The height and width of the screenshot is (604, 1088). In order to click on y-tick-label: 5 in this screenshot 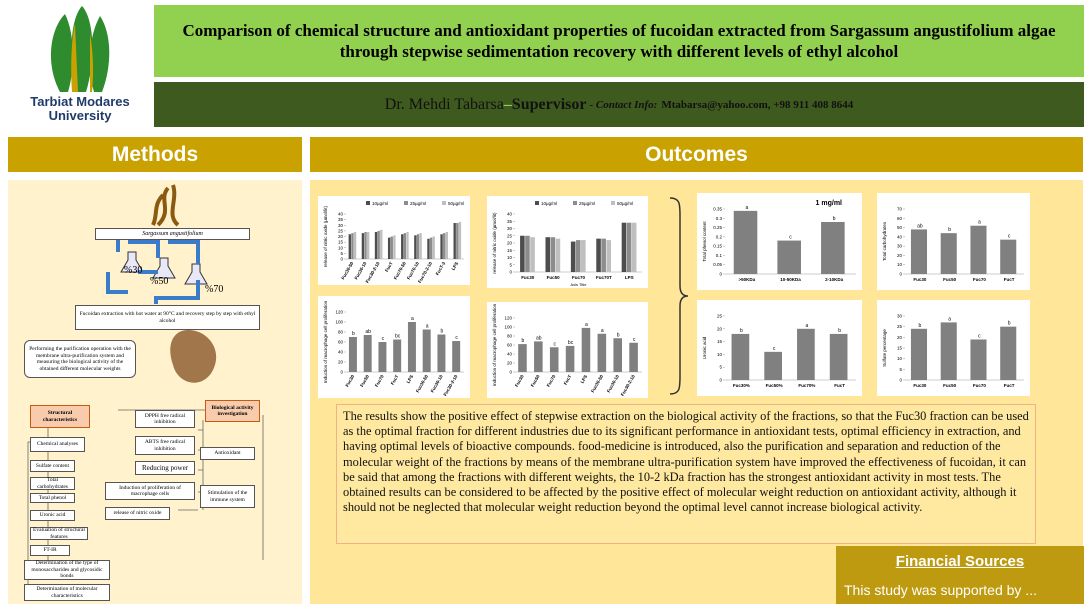, I will do `click(510, 264)`.